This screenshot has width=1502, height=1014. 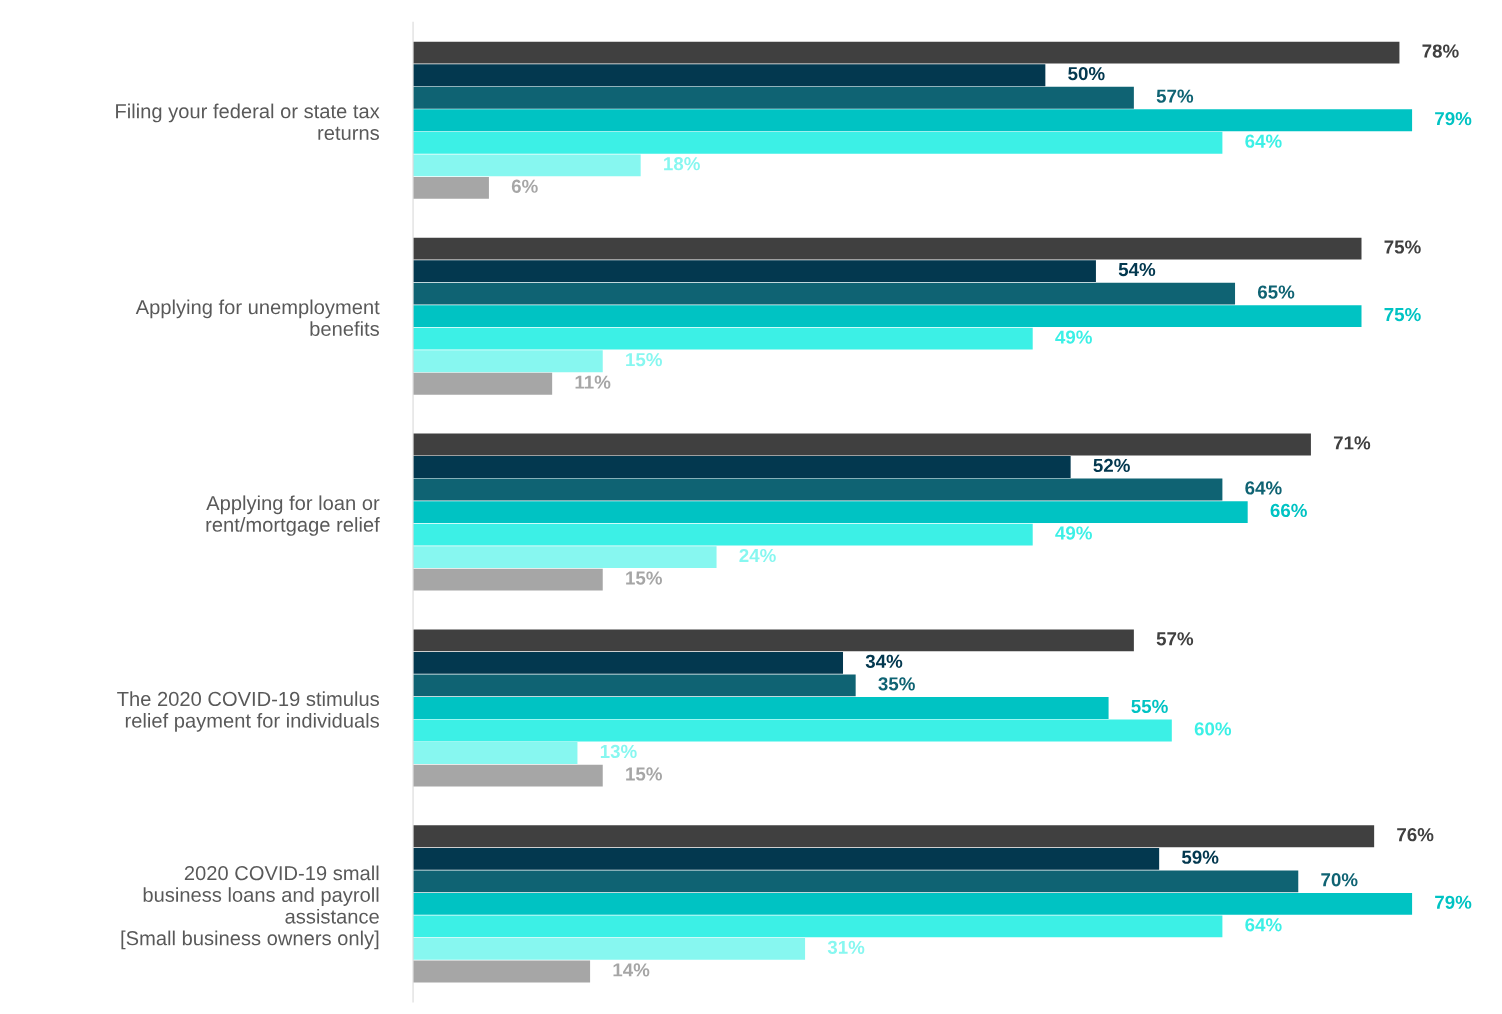 I want to click on y-tick-label: 2020 COVID-19 small business loans and payroll assistance [Small business owners only], so click(x=250, y=907).